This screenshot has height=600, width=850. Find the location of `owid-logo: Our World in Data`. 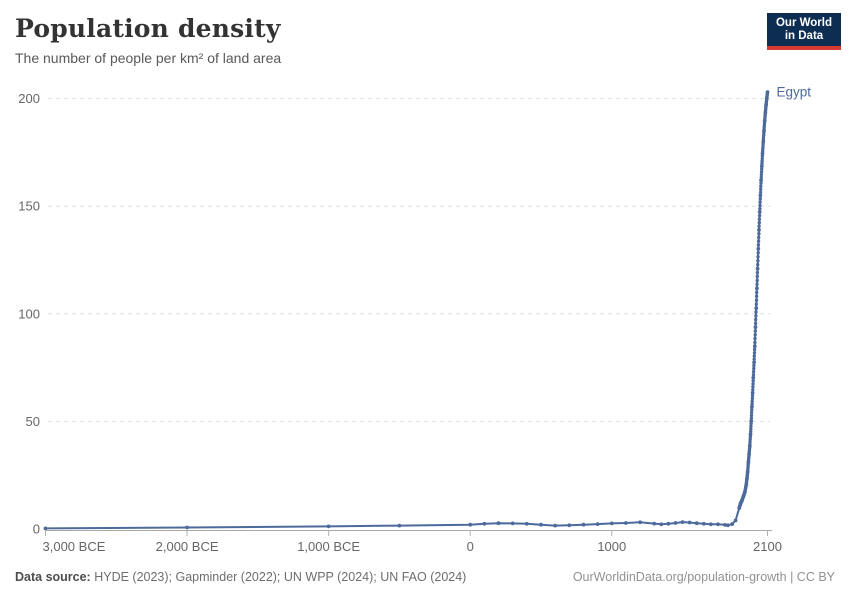

owid-logo: Our World in Data is located at coordinates (804, 31).